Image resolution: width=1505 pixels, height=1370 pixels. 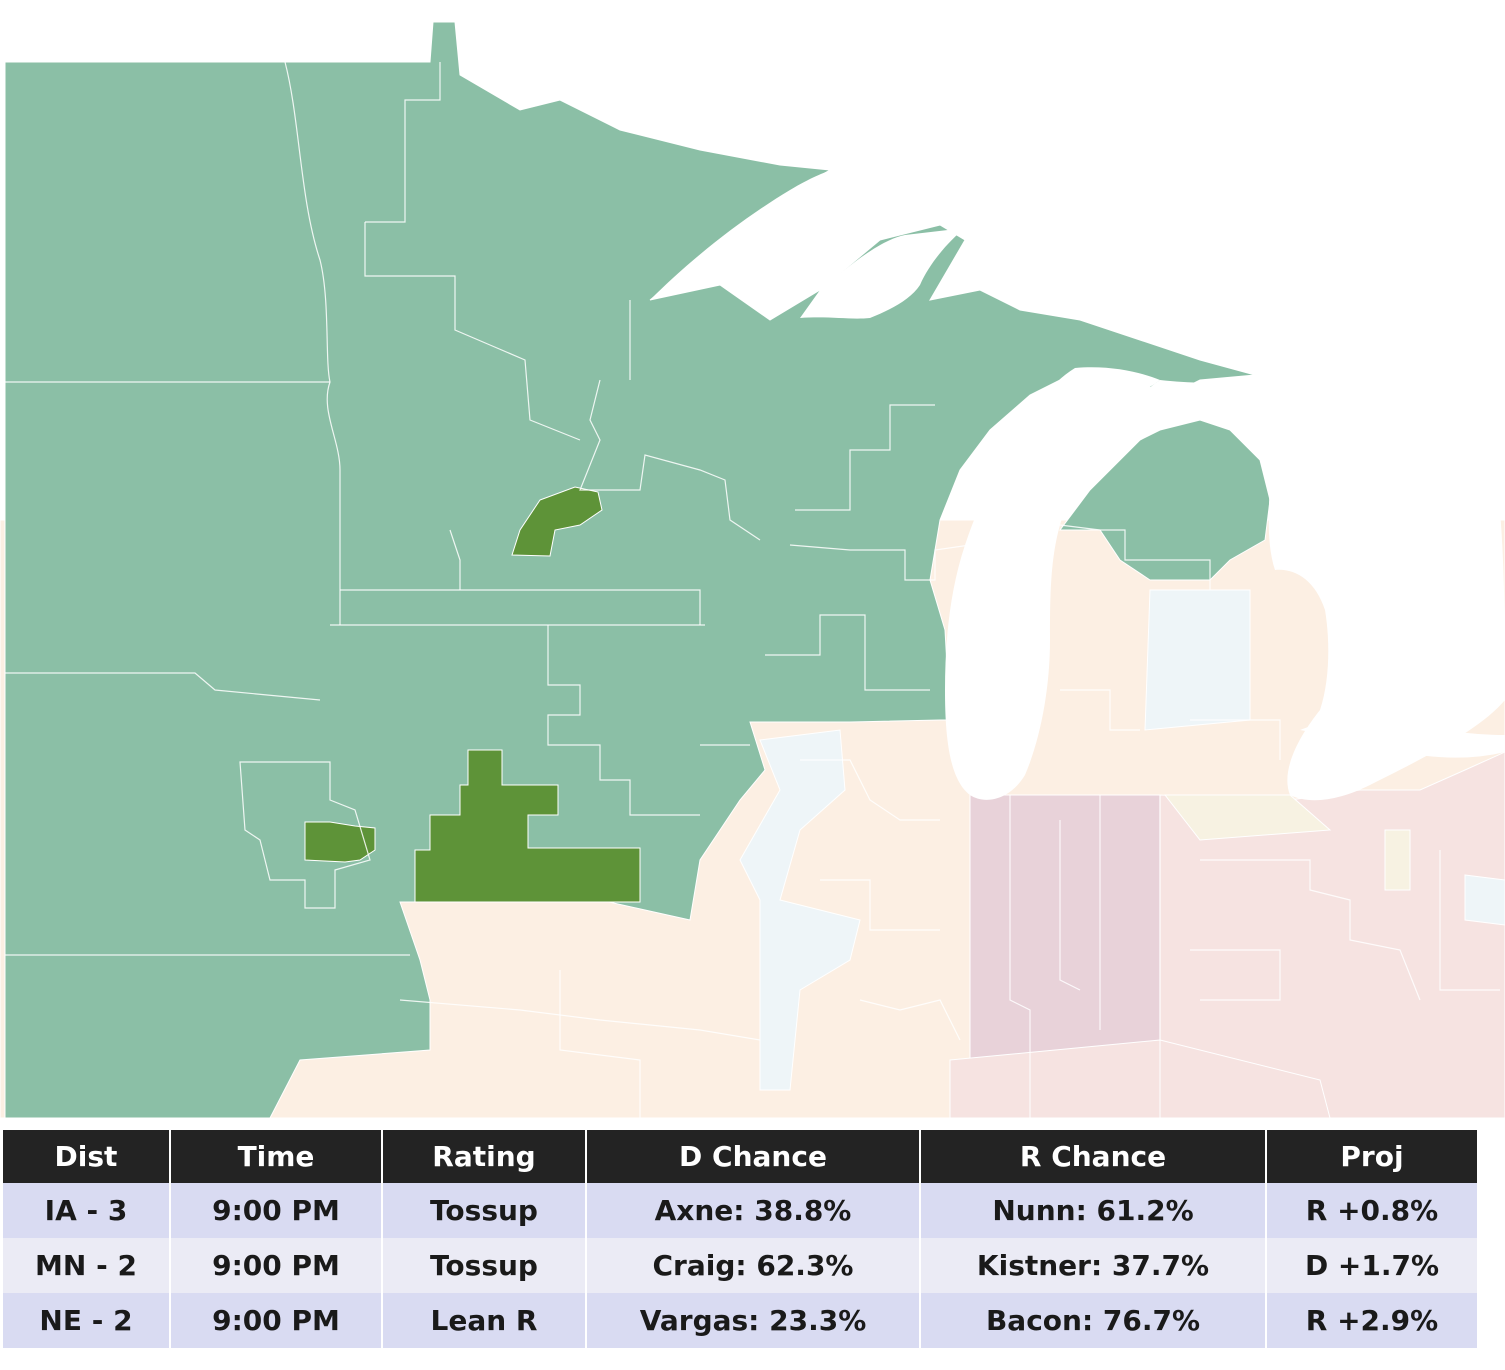 What do you see at coordinates (1165, 500) in the screenshot?
I see `region-michigan-lp-north` at bounding box center [1165, 500].